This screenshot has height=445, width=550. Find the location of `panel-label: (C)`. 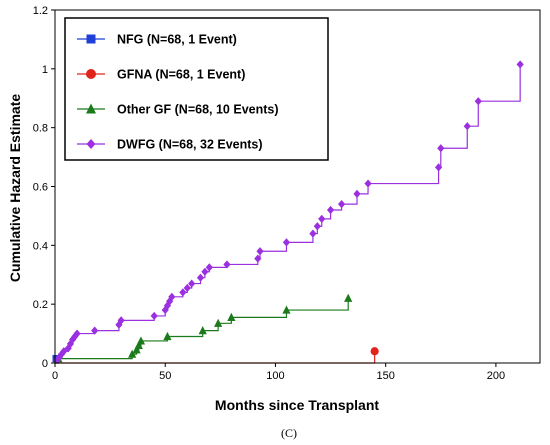

panel-label: (C) is located at coordinates (289, 433).